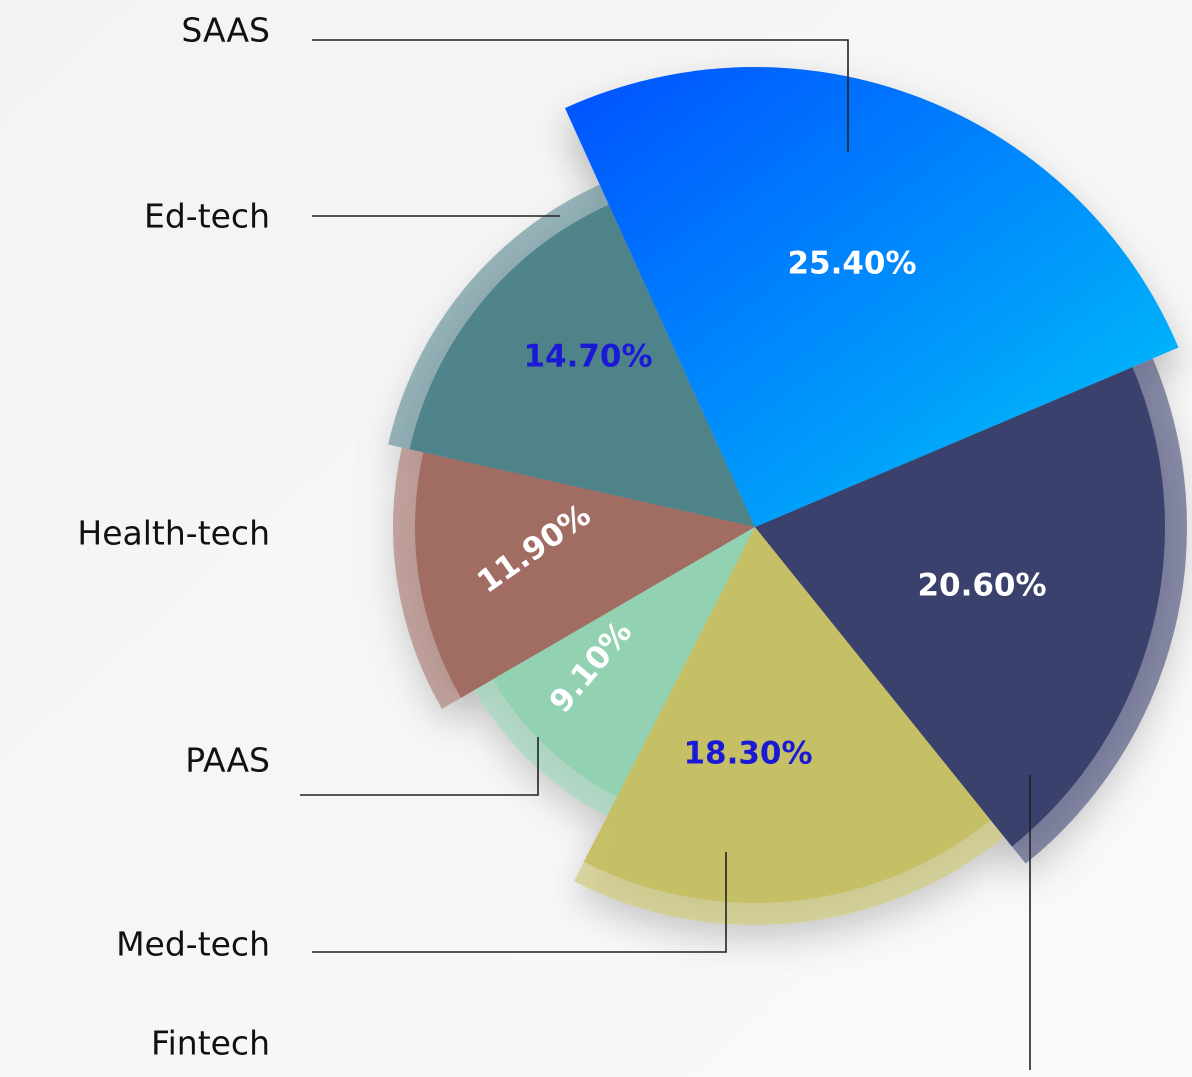  What do you see at coordinates (210, 1043) in the screenshot?
I see `legend-label: Fintech` at bounding box center [210, 1043].